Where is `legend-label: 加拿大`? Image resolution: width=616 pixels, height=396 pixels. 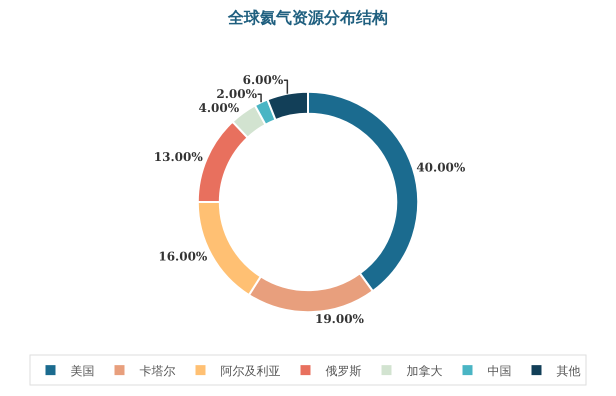 legend-label: 加拿大 is located at coordinates (424, 371).